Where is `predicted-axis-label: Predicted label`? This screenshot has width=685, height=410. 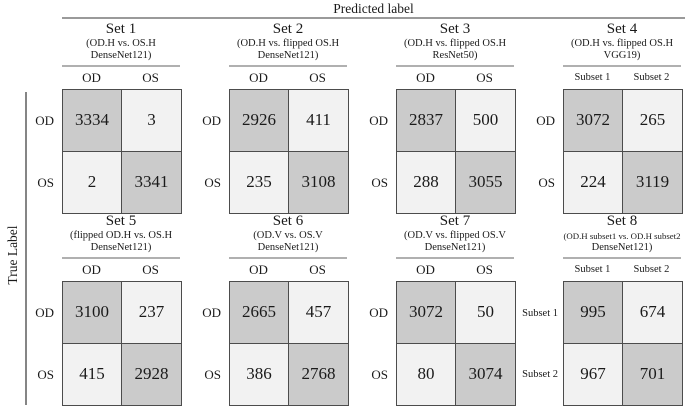 predicted-axis-label: Predicted label is located at coordinates (373, 8).